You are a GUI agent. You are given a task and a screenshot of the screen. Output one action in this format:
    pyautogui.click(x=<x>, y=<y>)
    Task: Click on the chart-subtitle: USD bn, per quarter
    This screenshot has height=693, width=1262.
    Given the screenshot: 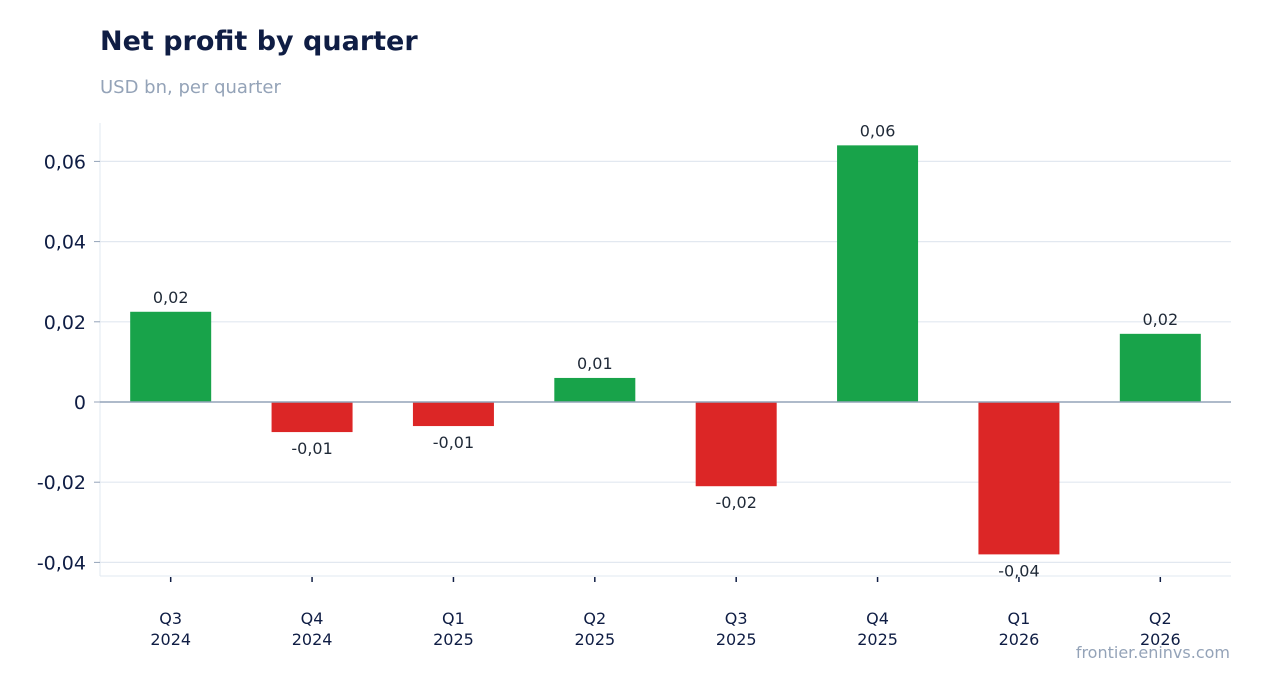 What is the action you would take?
    pyautogui.click(x=190, y=87)
    